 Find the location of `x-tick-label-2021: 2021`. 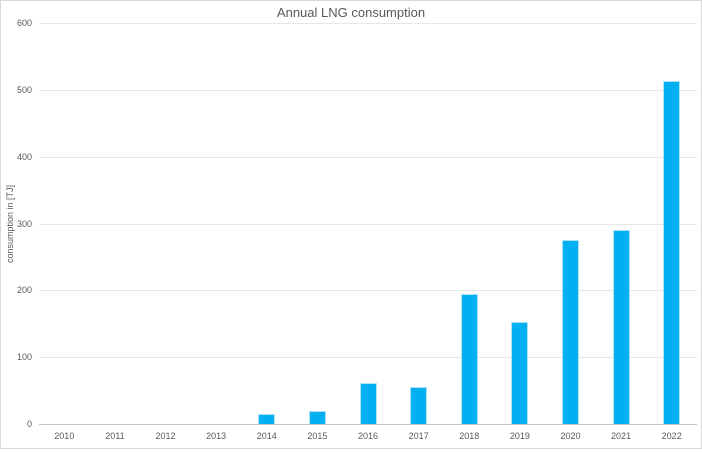

x-tick-label-2021: 2021 is located at coordinates (621, 436).